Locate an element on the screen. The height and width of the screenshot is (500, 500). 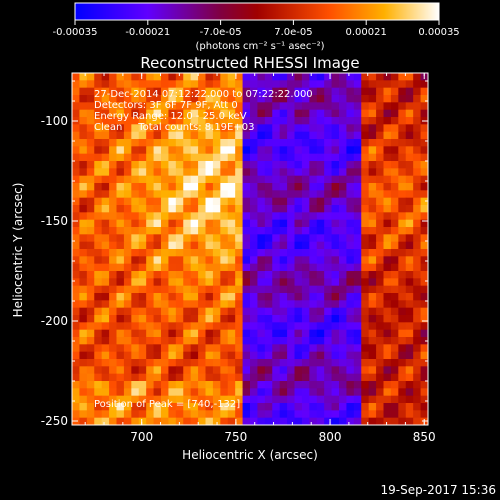
x-tick-label: 850 is located at coordinates (424, 437).